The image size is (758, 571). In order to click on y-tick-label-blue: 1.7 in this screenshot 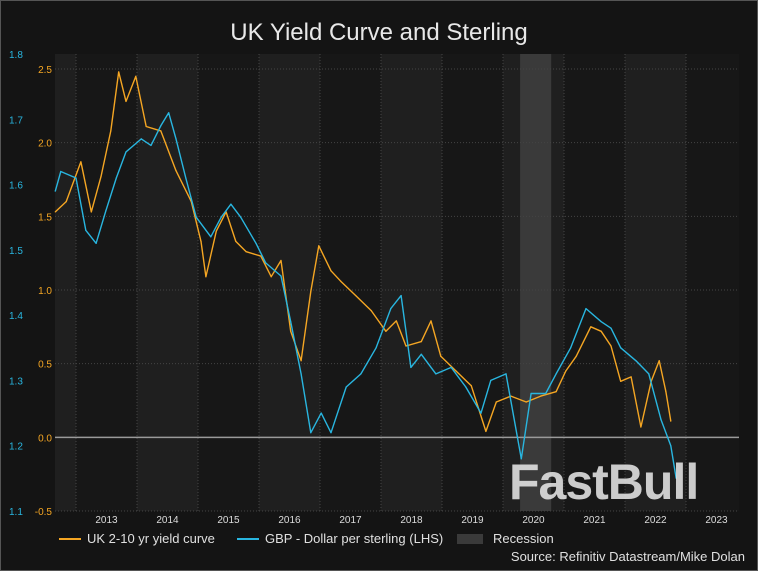, I will do `click(16, 120)`.